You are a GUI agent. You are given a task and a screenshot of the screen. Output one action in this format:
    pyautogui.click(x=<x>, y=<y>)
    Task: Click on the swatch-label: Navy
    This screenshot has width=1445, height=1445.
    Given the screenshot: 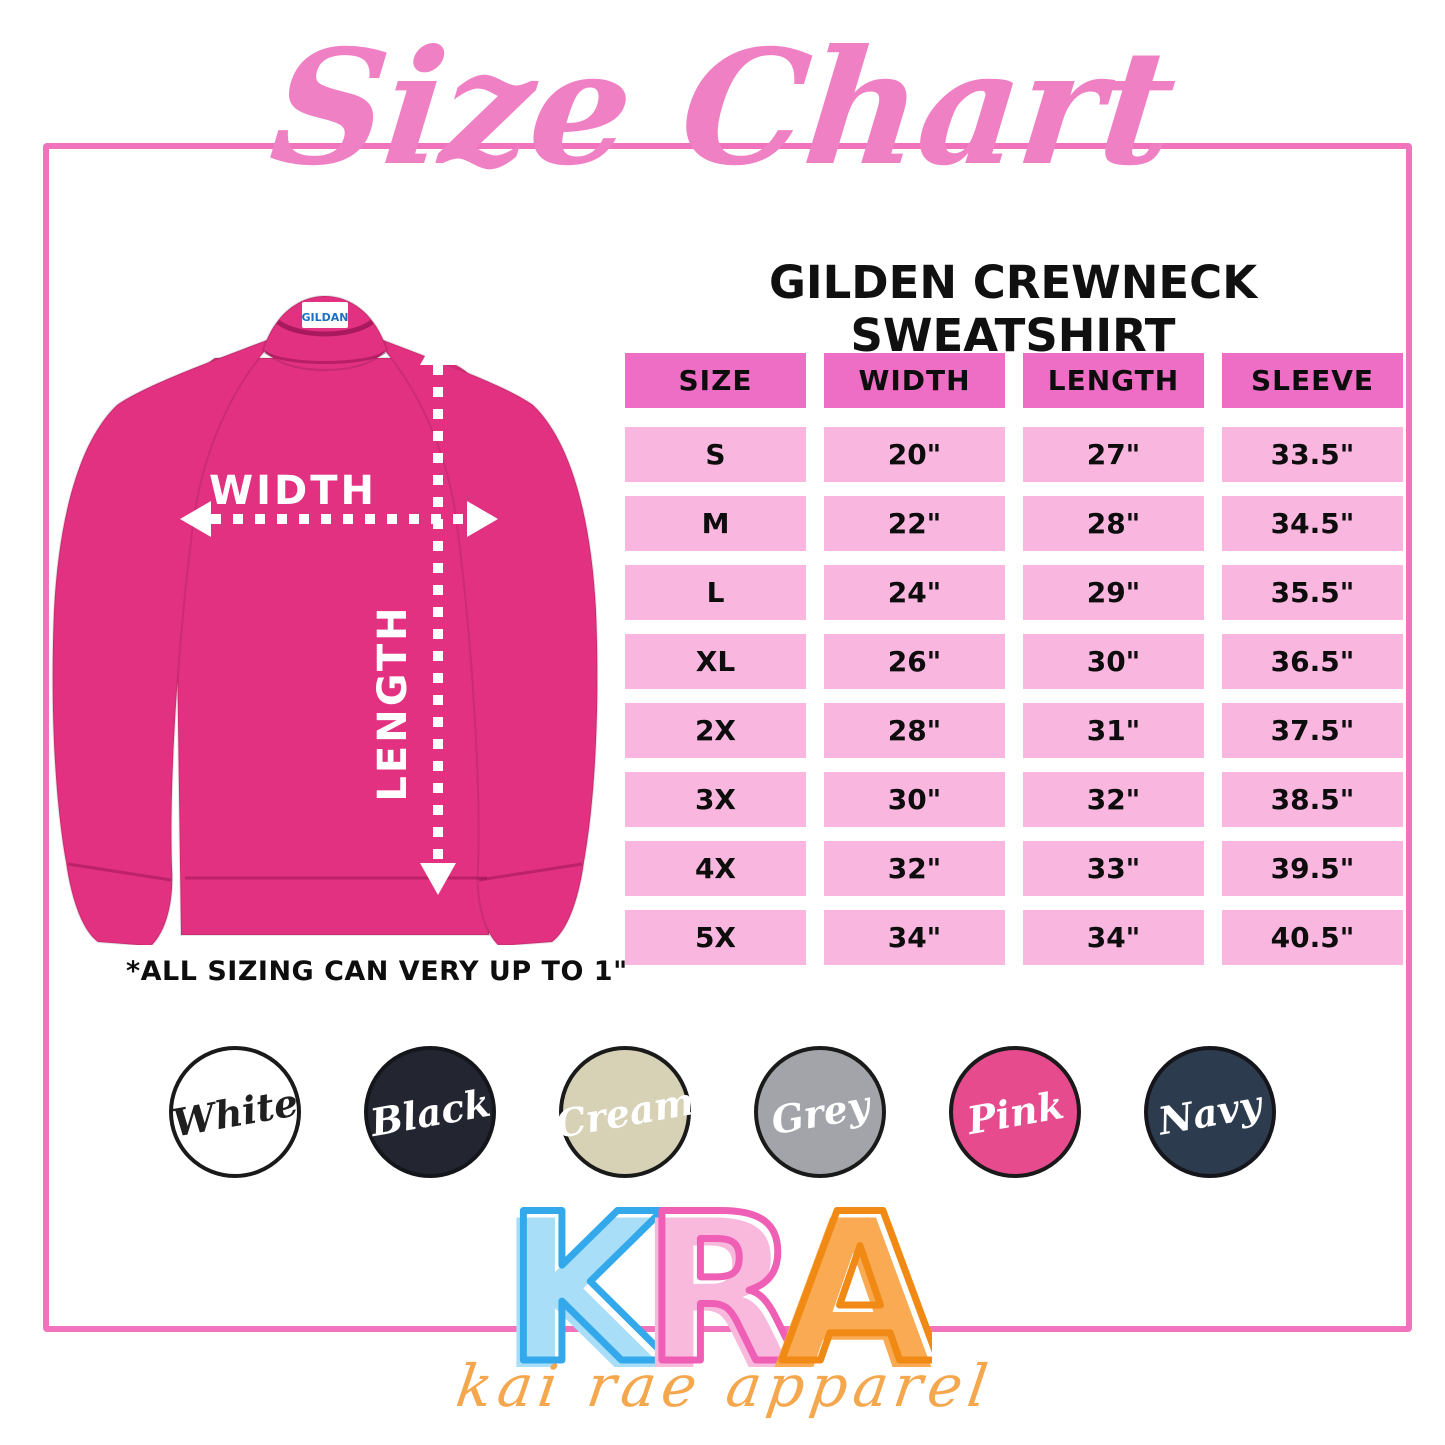 What is the action you would take?
    pyautogui.click(x=1210, y=1112)
    